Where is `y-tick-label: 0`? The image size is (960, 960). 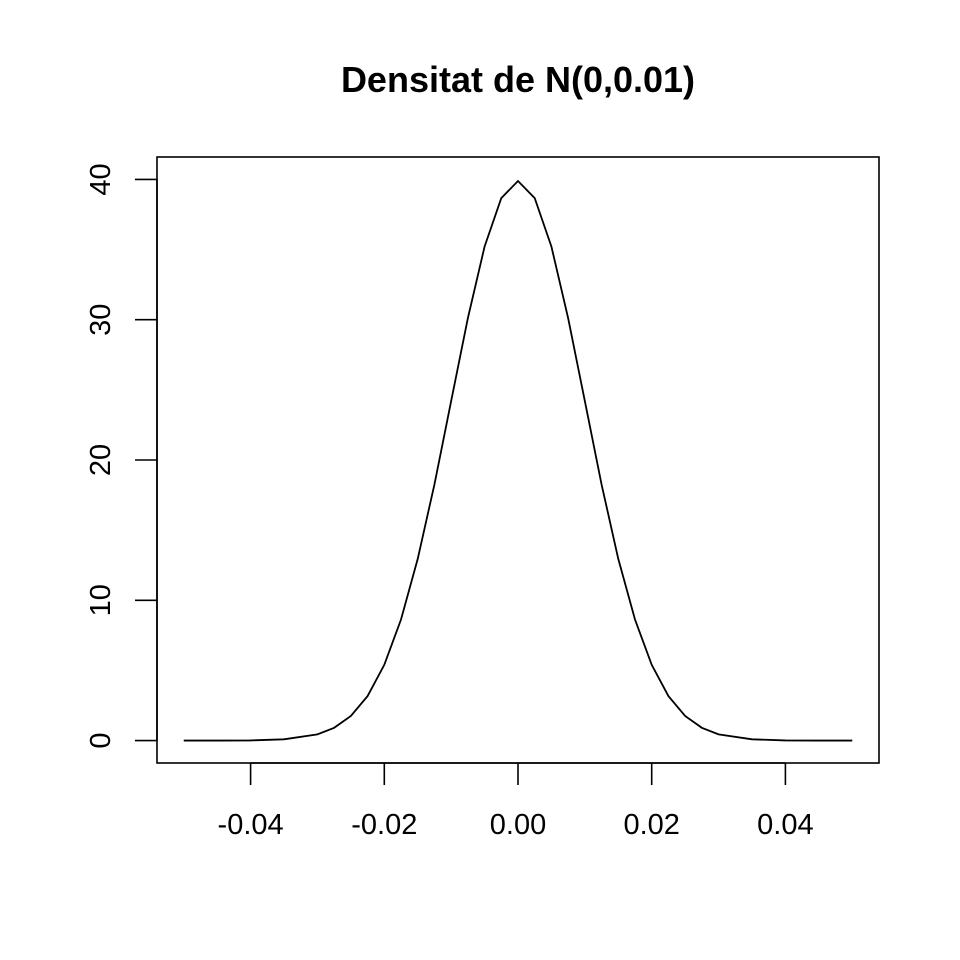 y-tick-label: 0 is located at coordinates (101, 740).